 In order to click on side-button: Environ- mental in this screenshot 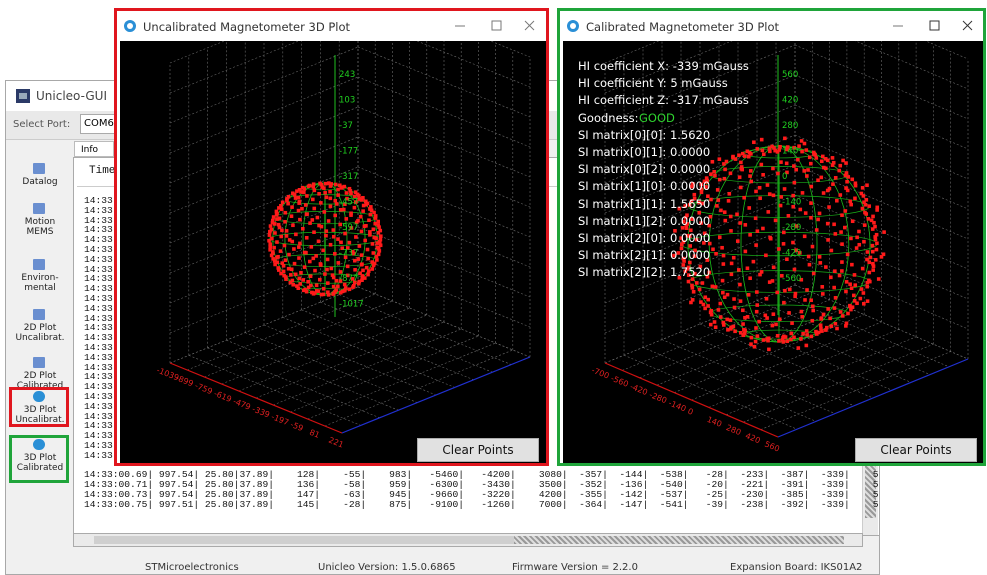, I will do `click(40, 283)`.